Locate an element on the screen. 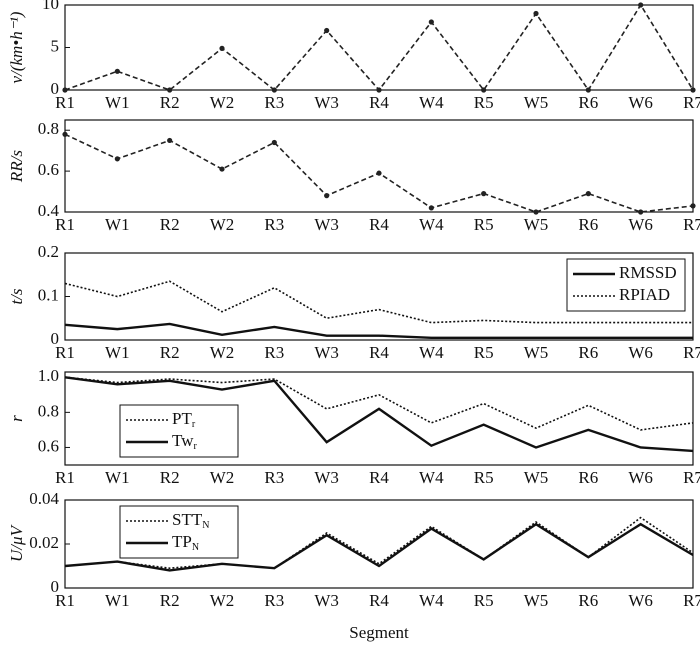 The height and width of the screenshot is (649, 700). y-tick-label: 0 is located at coordinates (55, 88).